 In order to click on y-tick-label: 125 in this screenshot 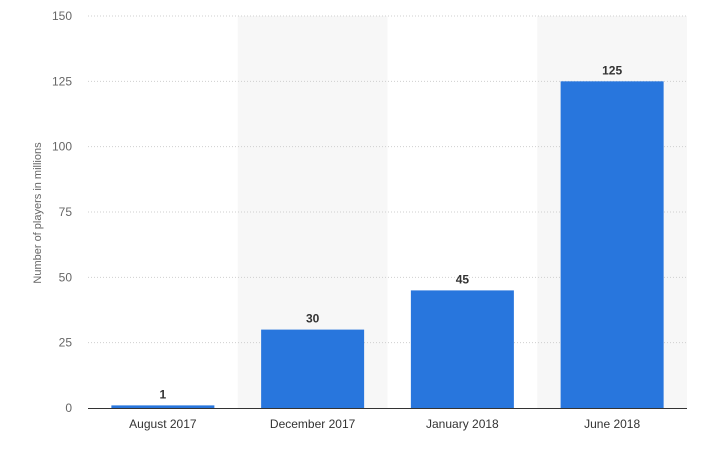, I will do `click(62, 81)`.